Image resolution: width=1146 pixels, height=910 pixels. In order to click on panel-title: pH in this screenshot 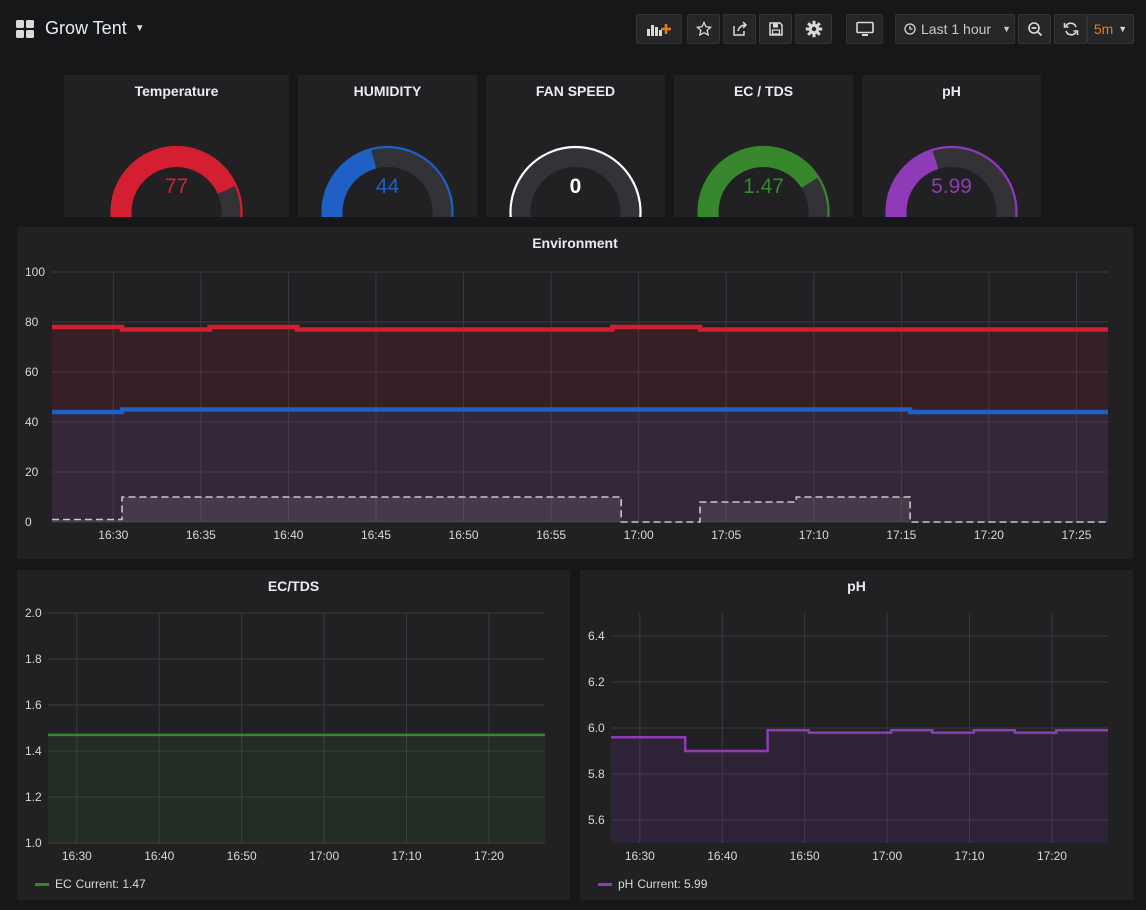, I will do `click(951, 91)`.